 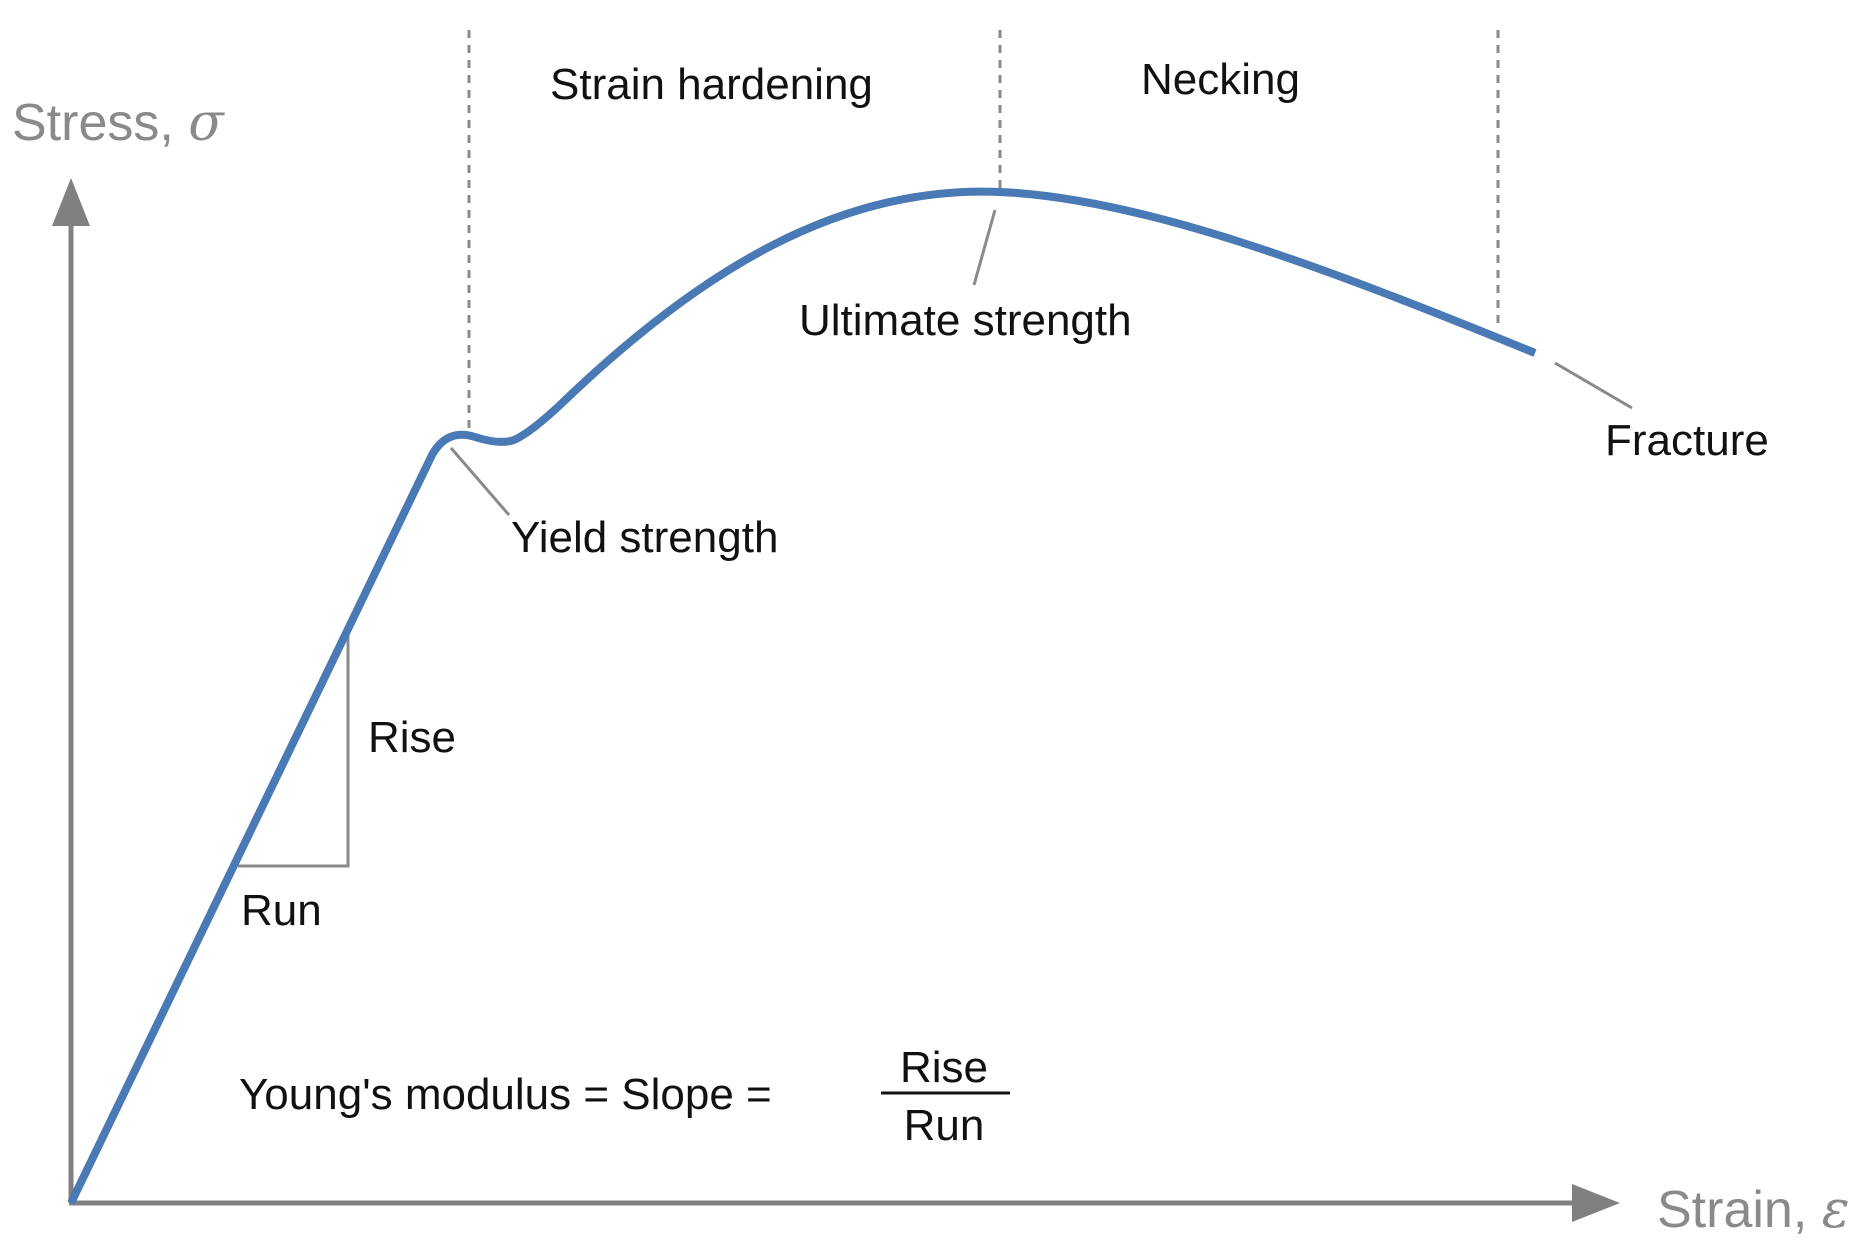 What do you see at coordinates (480, 481) in the screenshot?
I see `yield-leader-line` at bounding box center [480, 481].